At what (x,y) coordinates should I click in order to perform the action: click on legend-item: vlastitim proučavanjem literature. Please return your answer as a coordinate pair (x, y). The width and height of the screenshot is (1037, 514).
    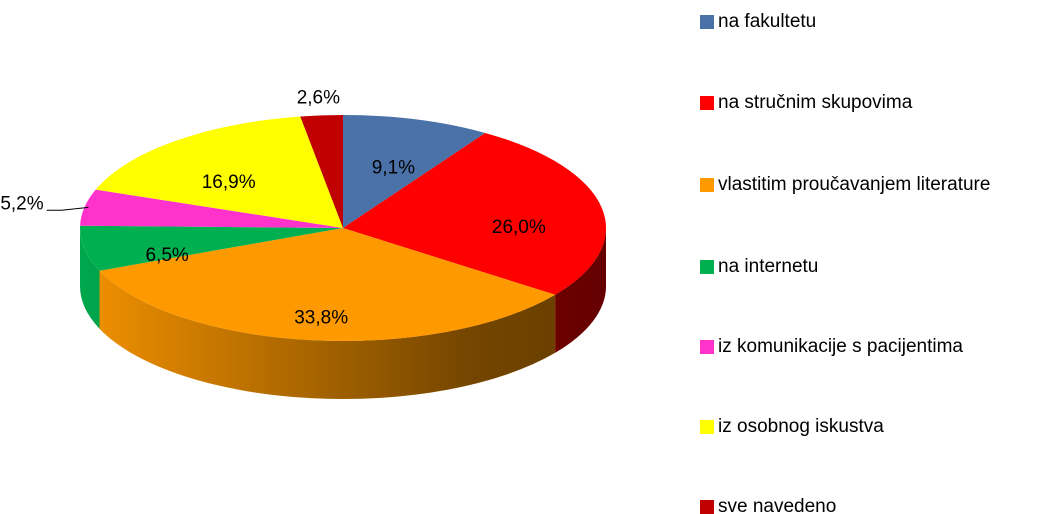
    Looking at the image, I should click on (855, 185).